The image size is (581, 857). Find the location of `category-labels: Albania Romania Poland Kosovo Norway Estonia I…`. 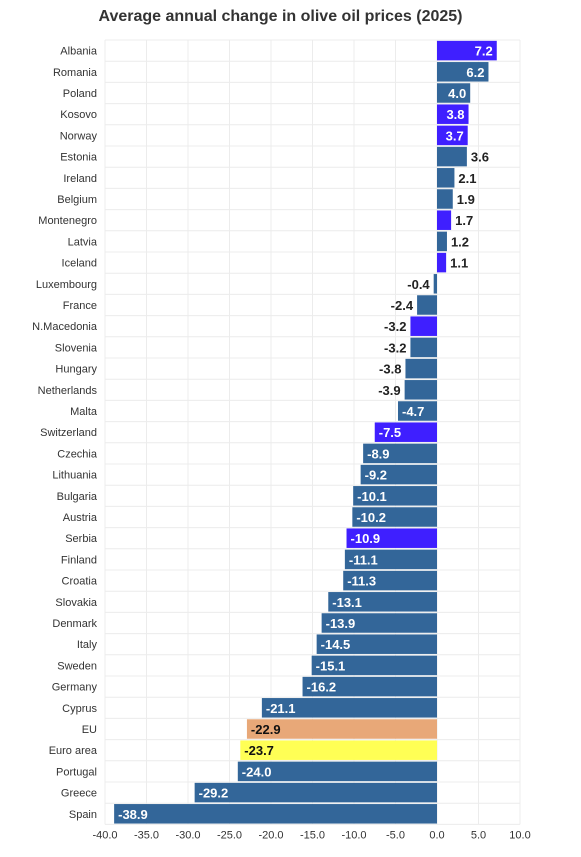

category-labels: Albania Romania Poland Kosovo Norway Estonia I… is located at coordinates (65, 433).